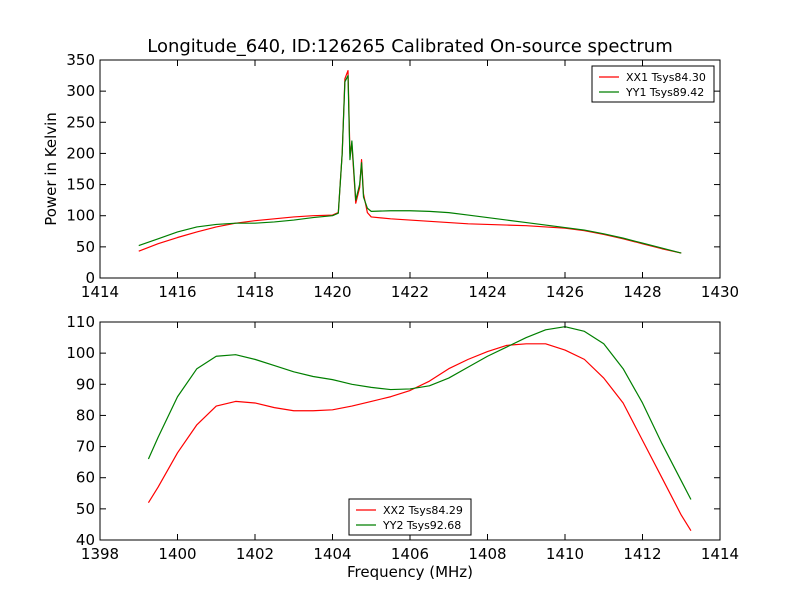  What do you see at coordinates (90, 278) in the screenshot?
I see `top-y-tick-label-0: 0` at bounding box center [90, 278].